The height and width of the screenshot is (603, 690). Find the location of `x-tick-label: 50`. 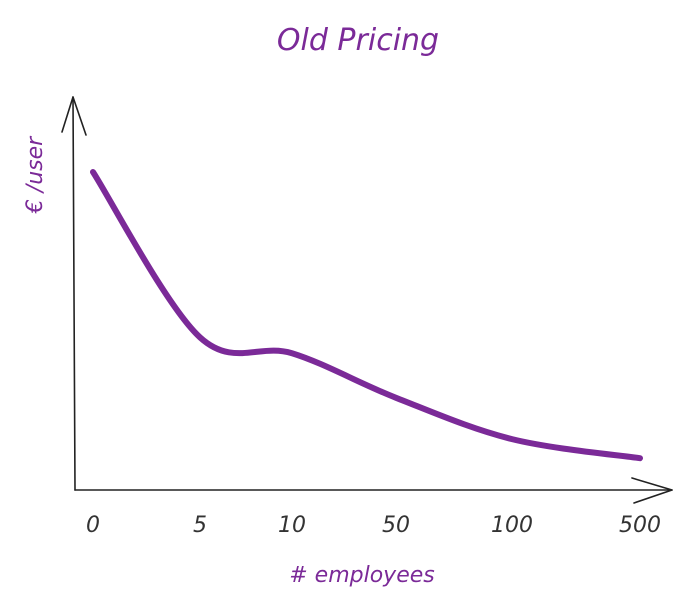

x-tick-label: 50 is located at coordinates (396, 525).